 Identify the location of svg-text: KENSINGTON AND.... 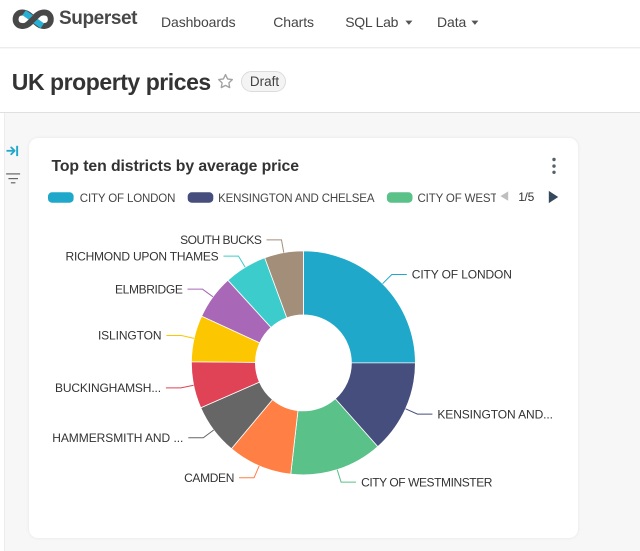
(494, 414).